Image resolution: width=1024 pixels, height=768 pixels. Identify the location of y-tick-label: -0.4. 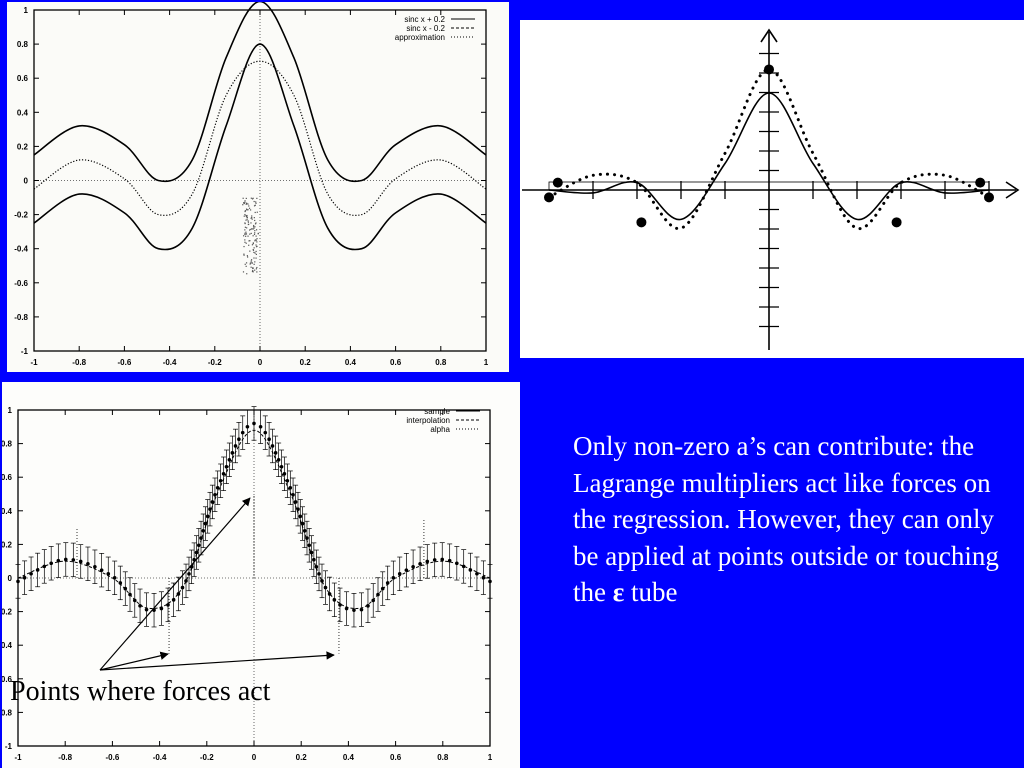
(21, 249).